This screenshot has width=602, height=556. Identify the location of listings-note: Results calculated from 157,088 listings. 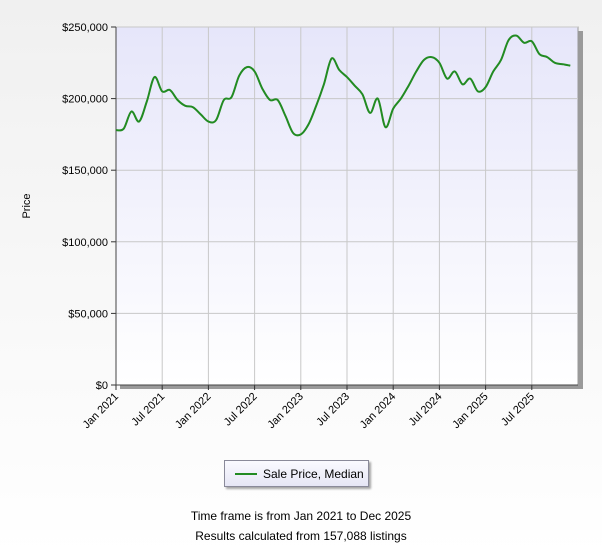
(301, 536).